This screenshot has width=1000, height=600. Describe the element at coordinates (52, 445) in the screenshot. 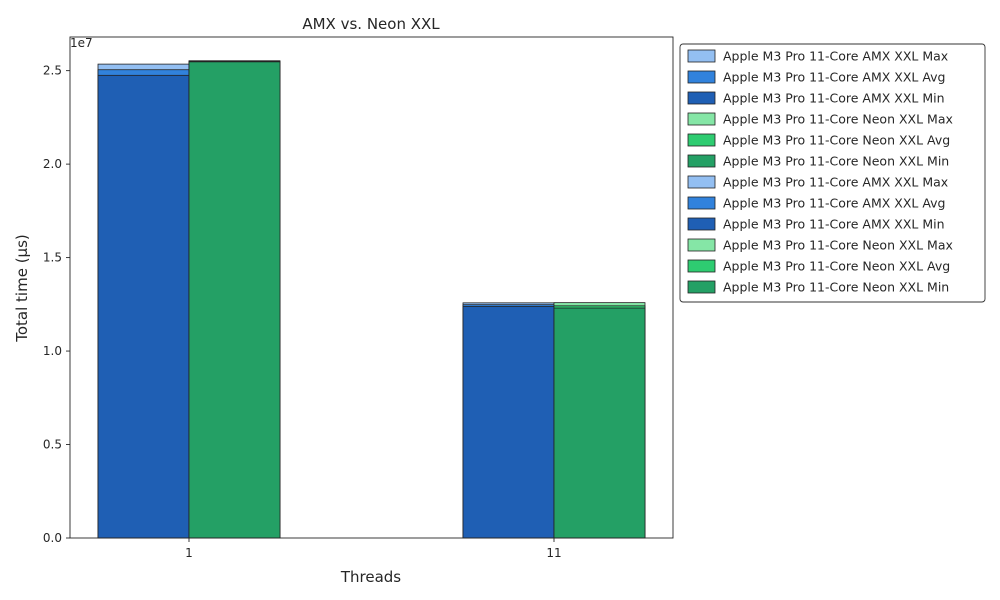

I see `y-tick-label: 0.5` at that location.